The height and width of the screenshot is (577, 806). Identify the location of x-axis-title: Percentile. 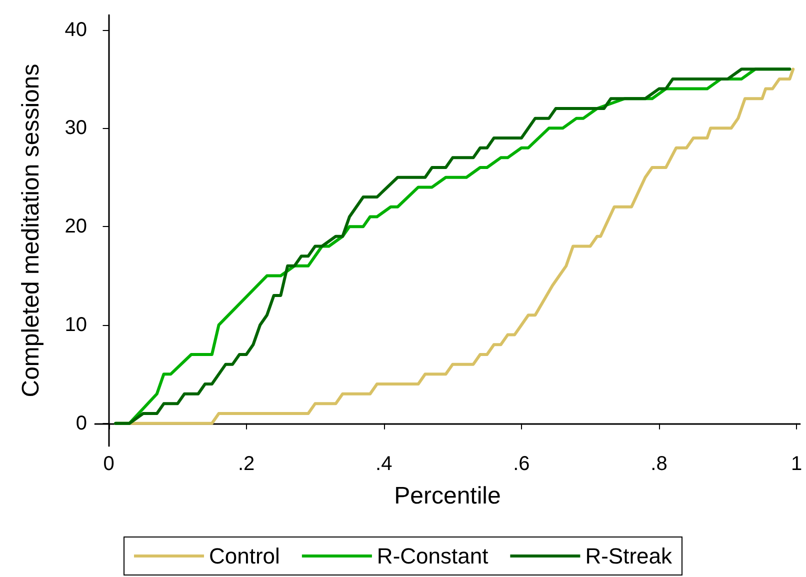
(447, 496).